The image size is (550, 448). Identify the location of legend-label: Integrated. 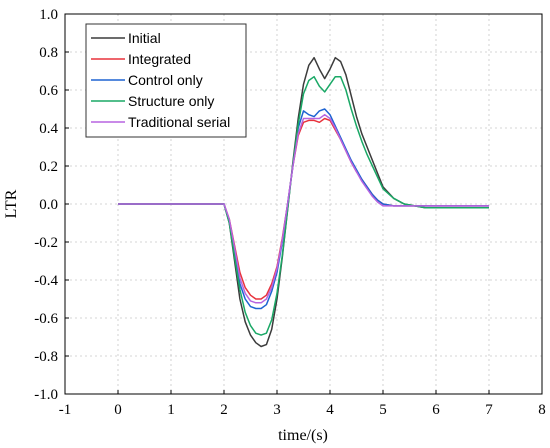
(159, 59).